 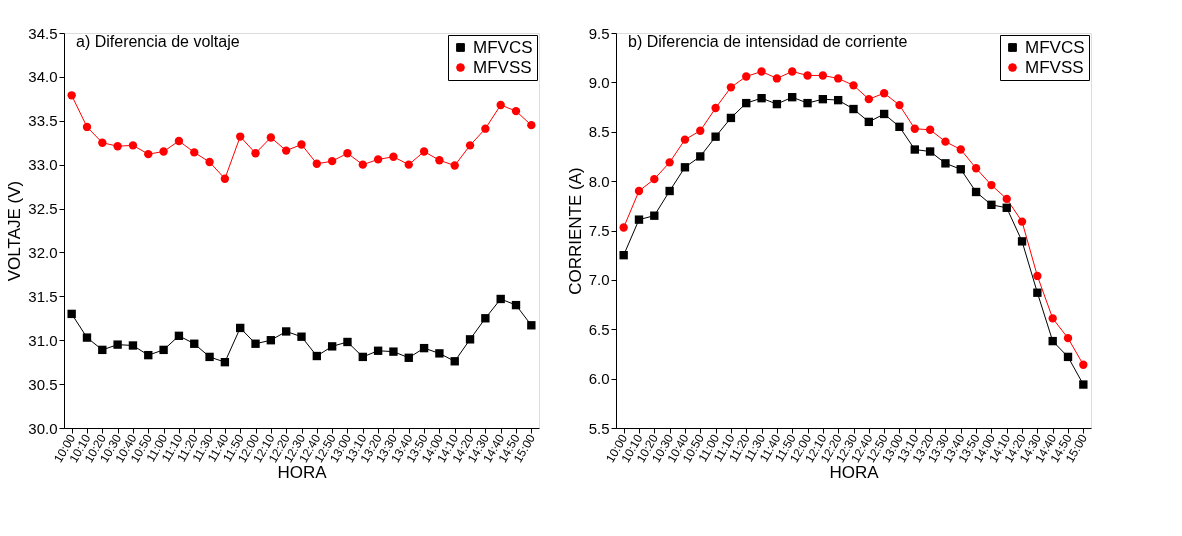 What do you see at coordinates (302, 472) in the screenshot?
I see `x-axis-title: HORA` at bounding box center [302, 472].